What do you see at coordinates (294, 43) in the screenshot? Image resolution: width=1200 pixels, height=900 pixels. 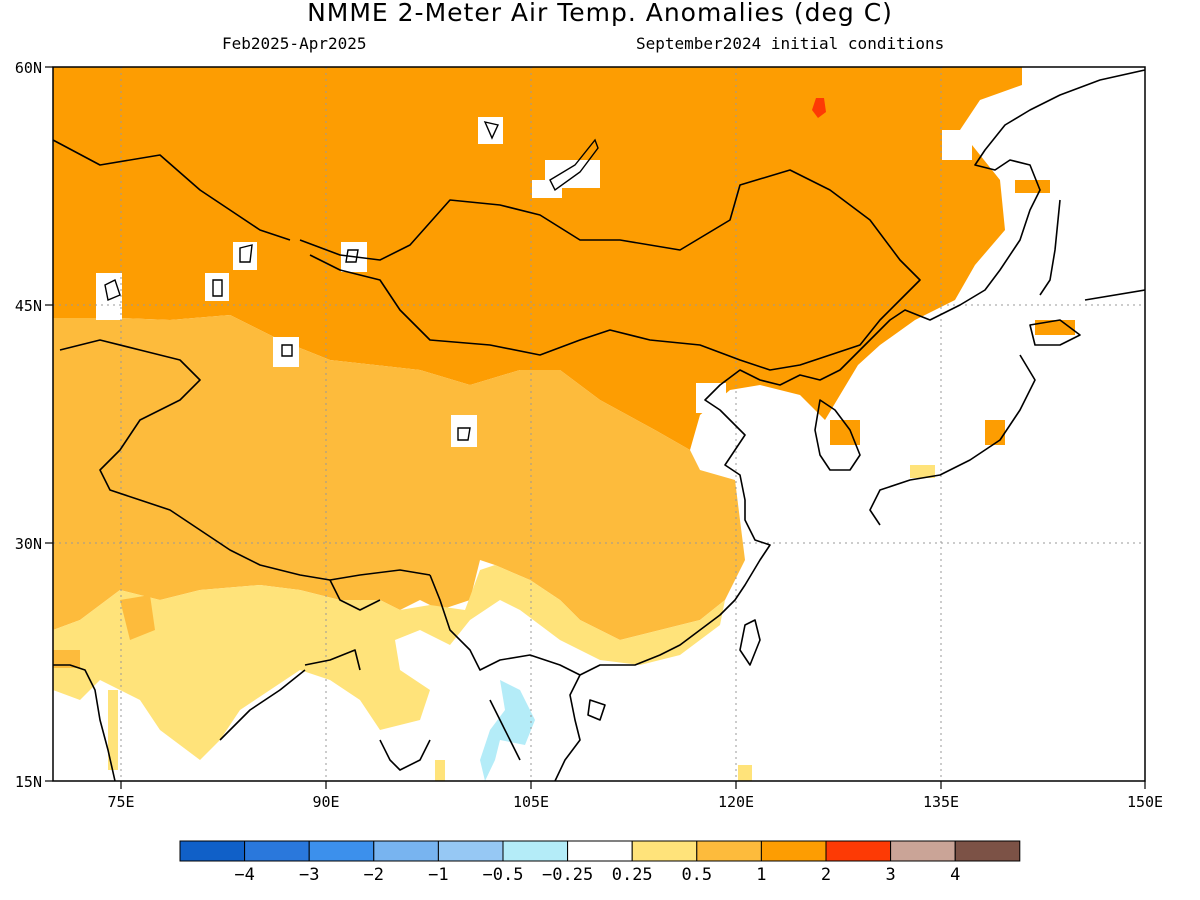 I see `forecast-period: Feb2025-Apr2025` at bounding box center [294, 43].